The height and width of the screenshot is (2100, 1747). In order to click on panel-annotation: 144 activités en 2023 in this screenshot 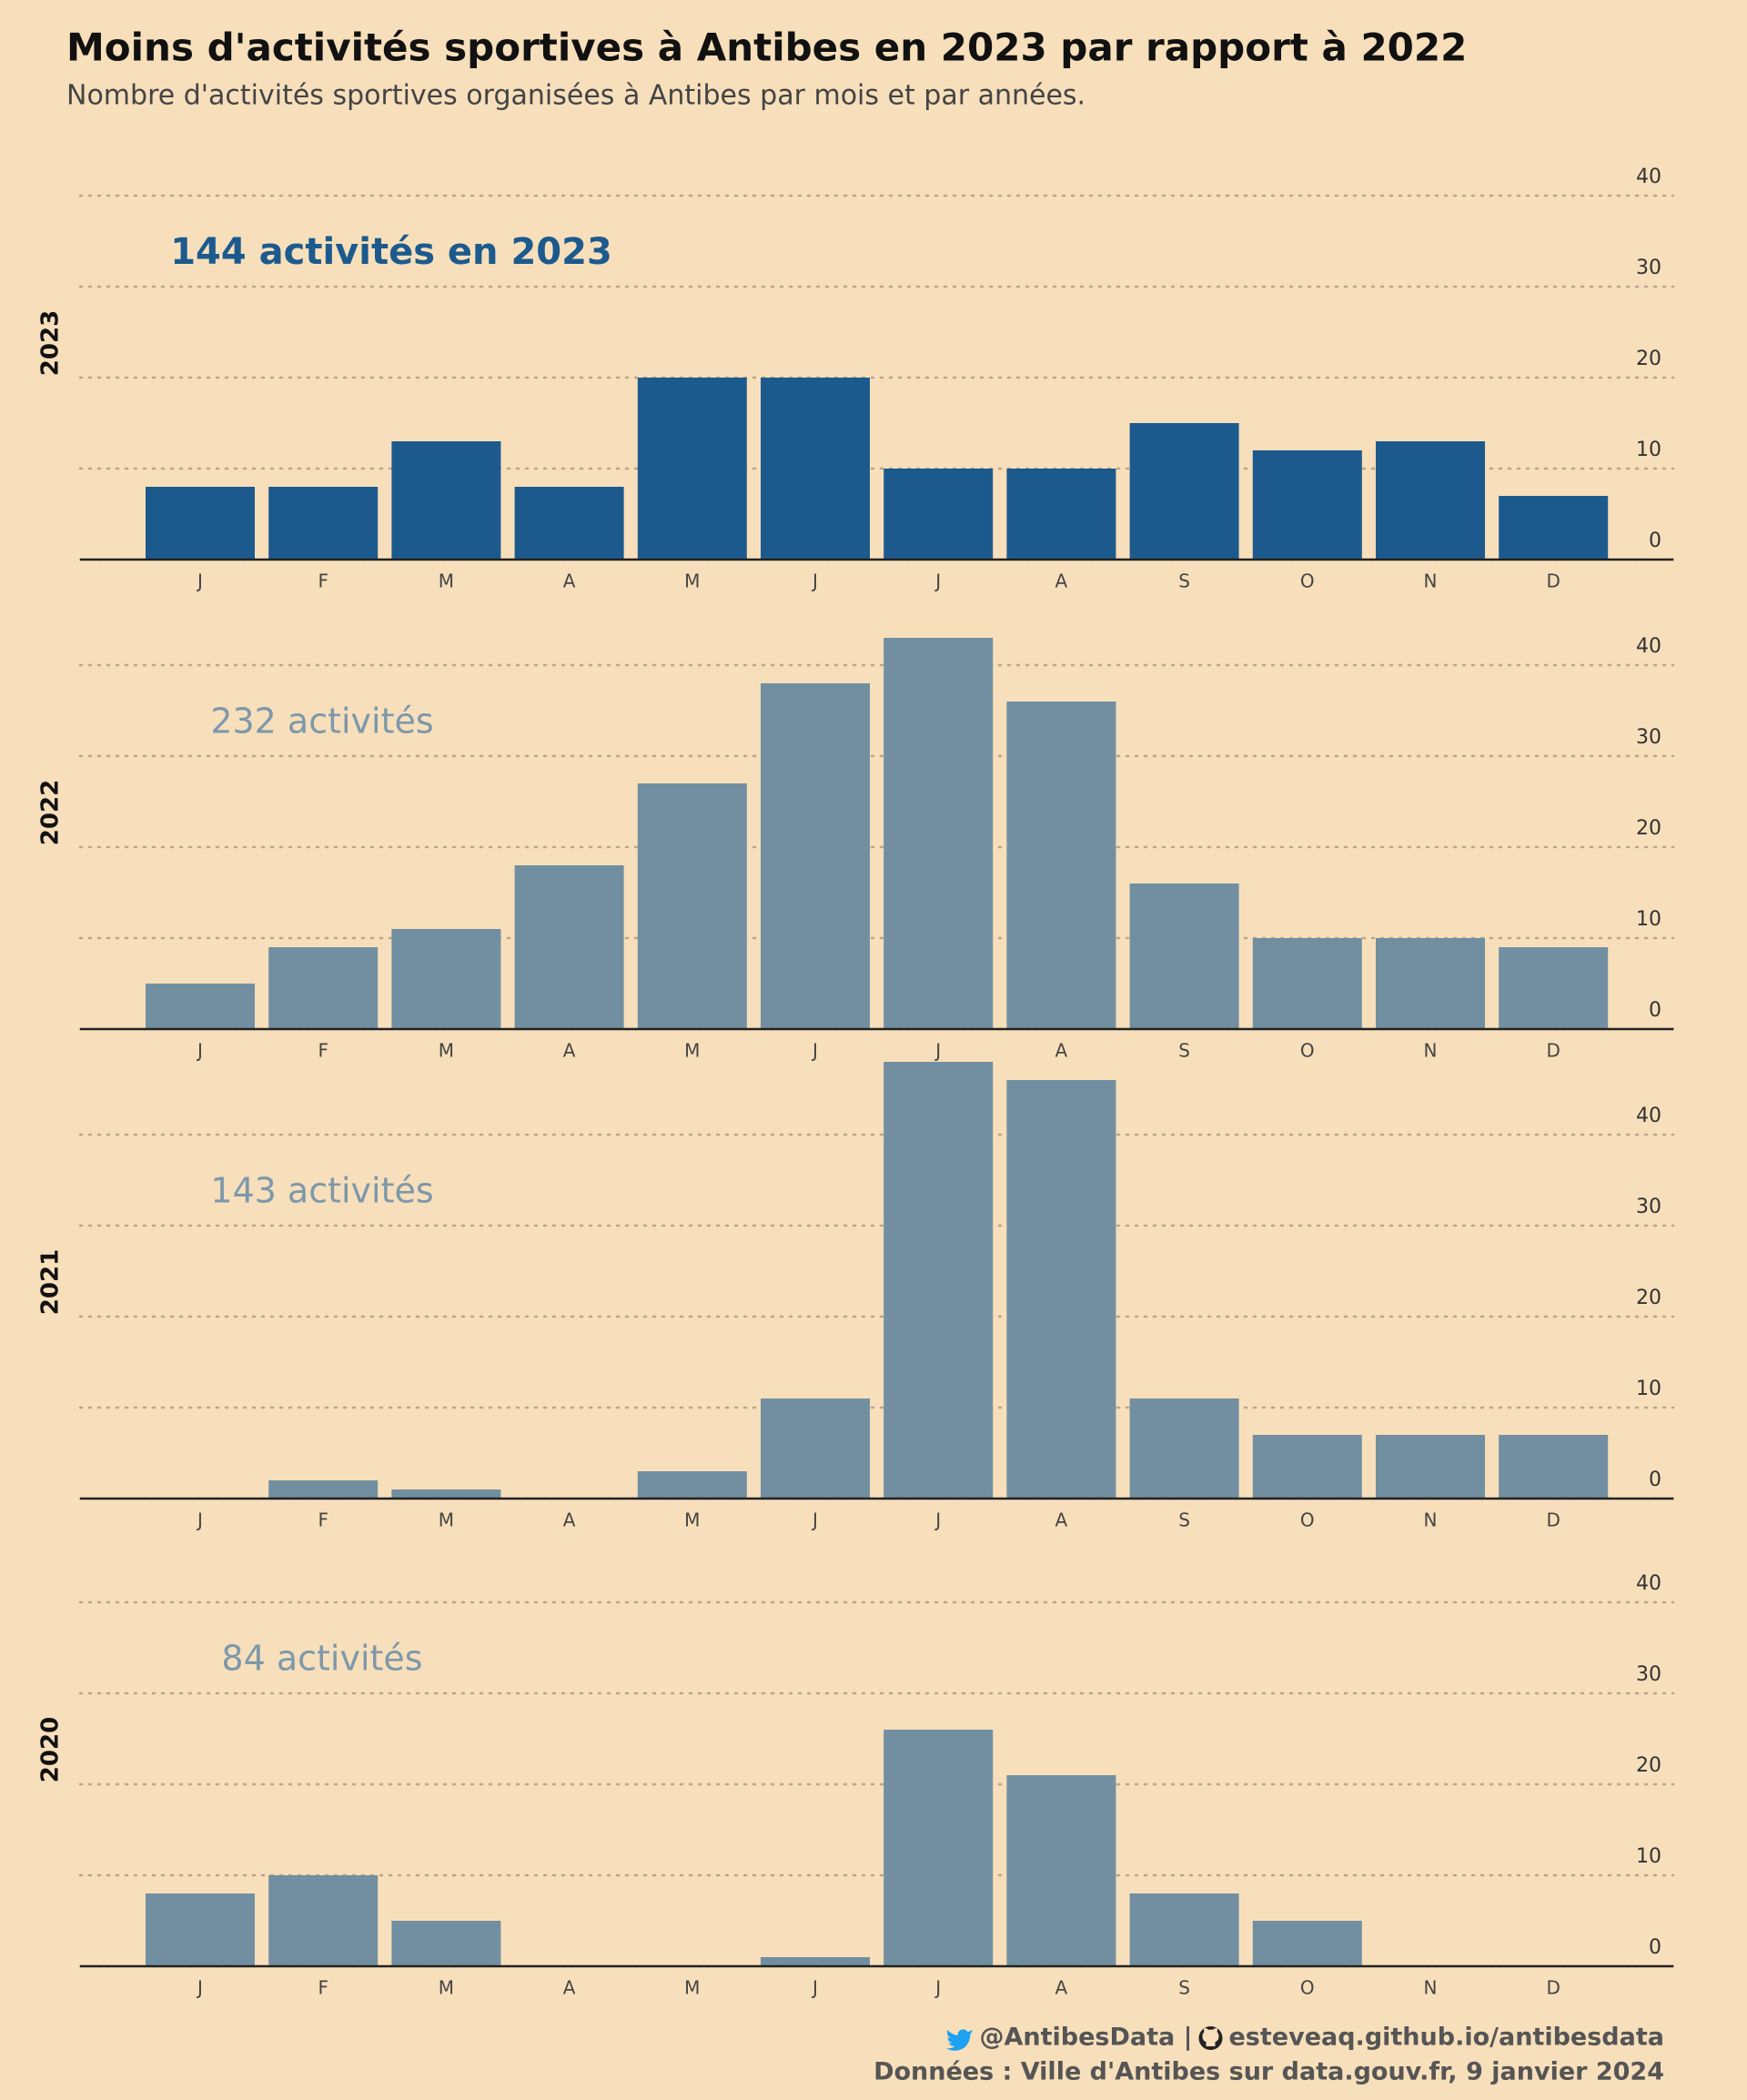, I will do `click(391, 252)`.